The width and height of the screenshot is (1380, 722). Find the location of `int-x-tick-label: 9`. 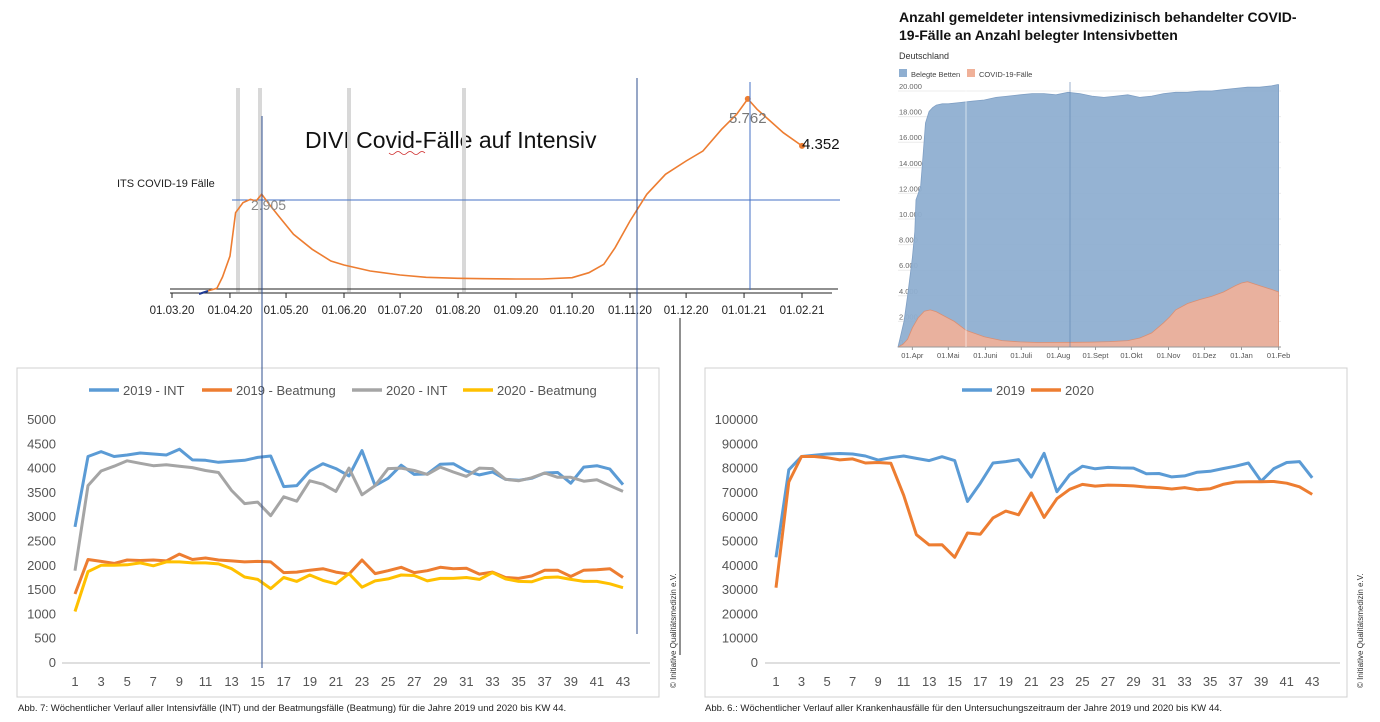

int-x-tick-label: 9 is located at coordinates (179, 681).